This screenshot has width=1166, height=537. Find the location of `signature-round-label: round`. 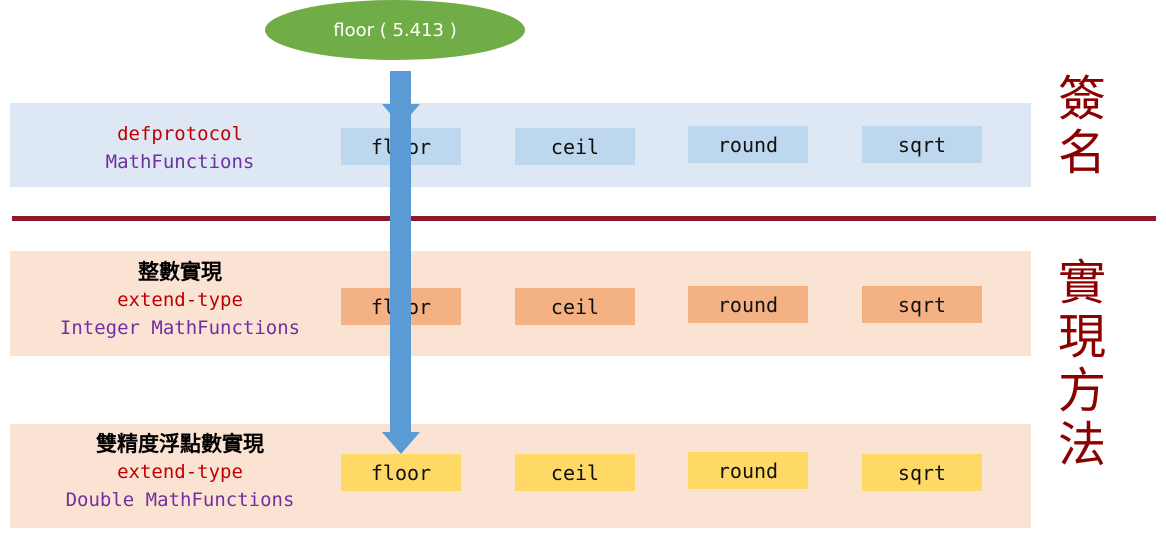

signature-round-label: round is located at coordinates (748, 144).